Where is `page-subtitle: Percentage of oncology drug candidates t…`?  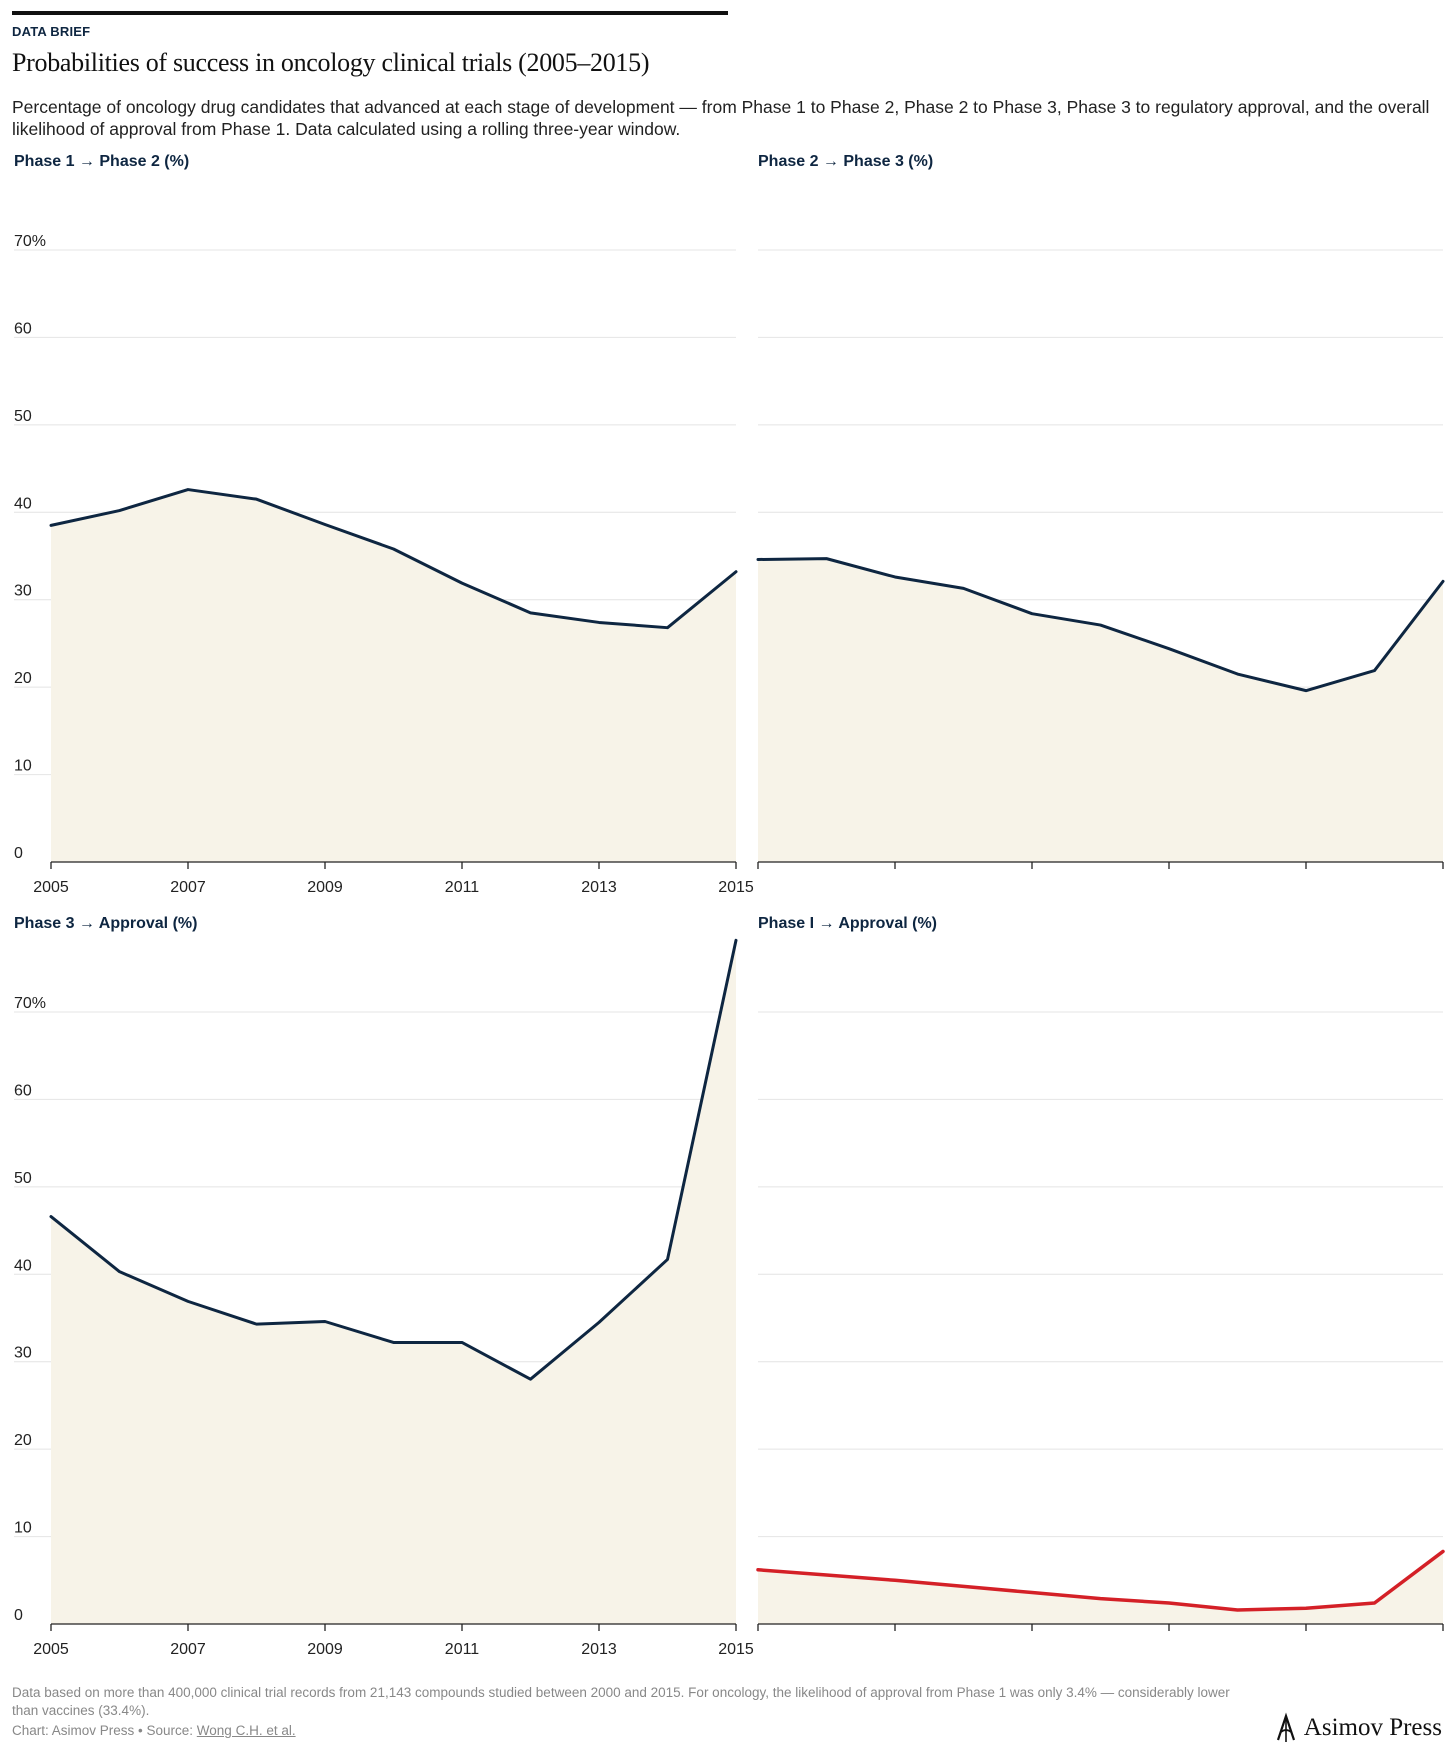 page-subtitle: Percentage of oncology drug candidates t… is located at coordinates (721, 118).